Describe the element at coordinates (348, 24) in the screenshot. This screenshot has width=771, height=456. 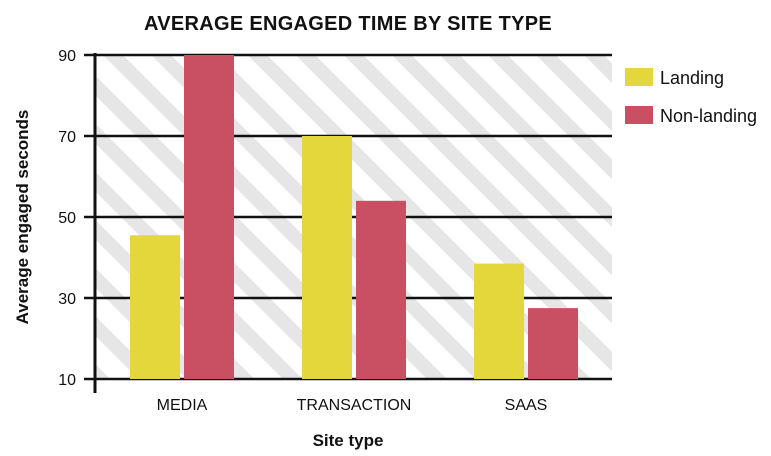
I see `chart-title: AVERAGE ENGAGED TIME BY SITE TYPE` at that location.